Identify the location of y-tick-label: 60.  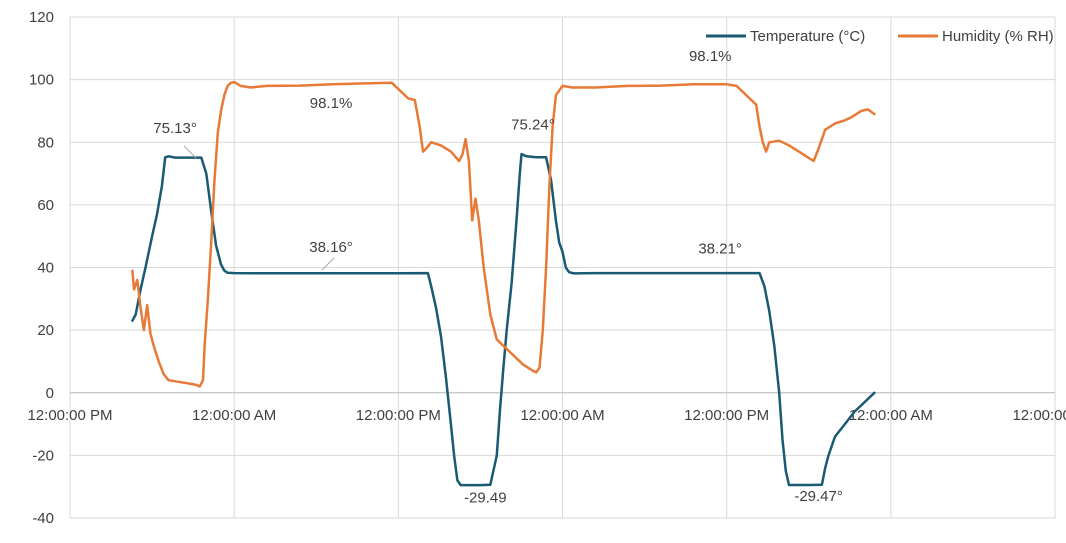
(45, 205).